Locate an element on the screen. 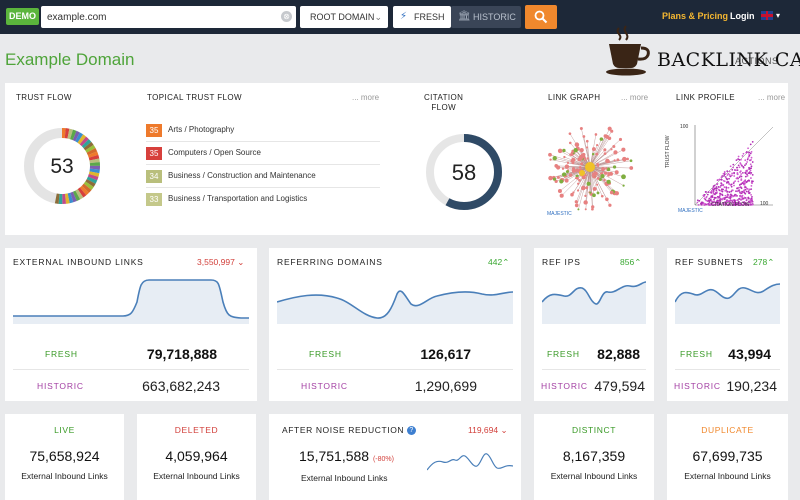  clear-icon: ⊗ is located at coordinates (286, 16).